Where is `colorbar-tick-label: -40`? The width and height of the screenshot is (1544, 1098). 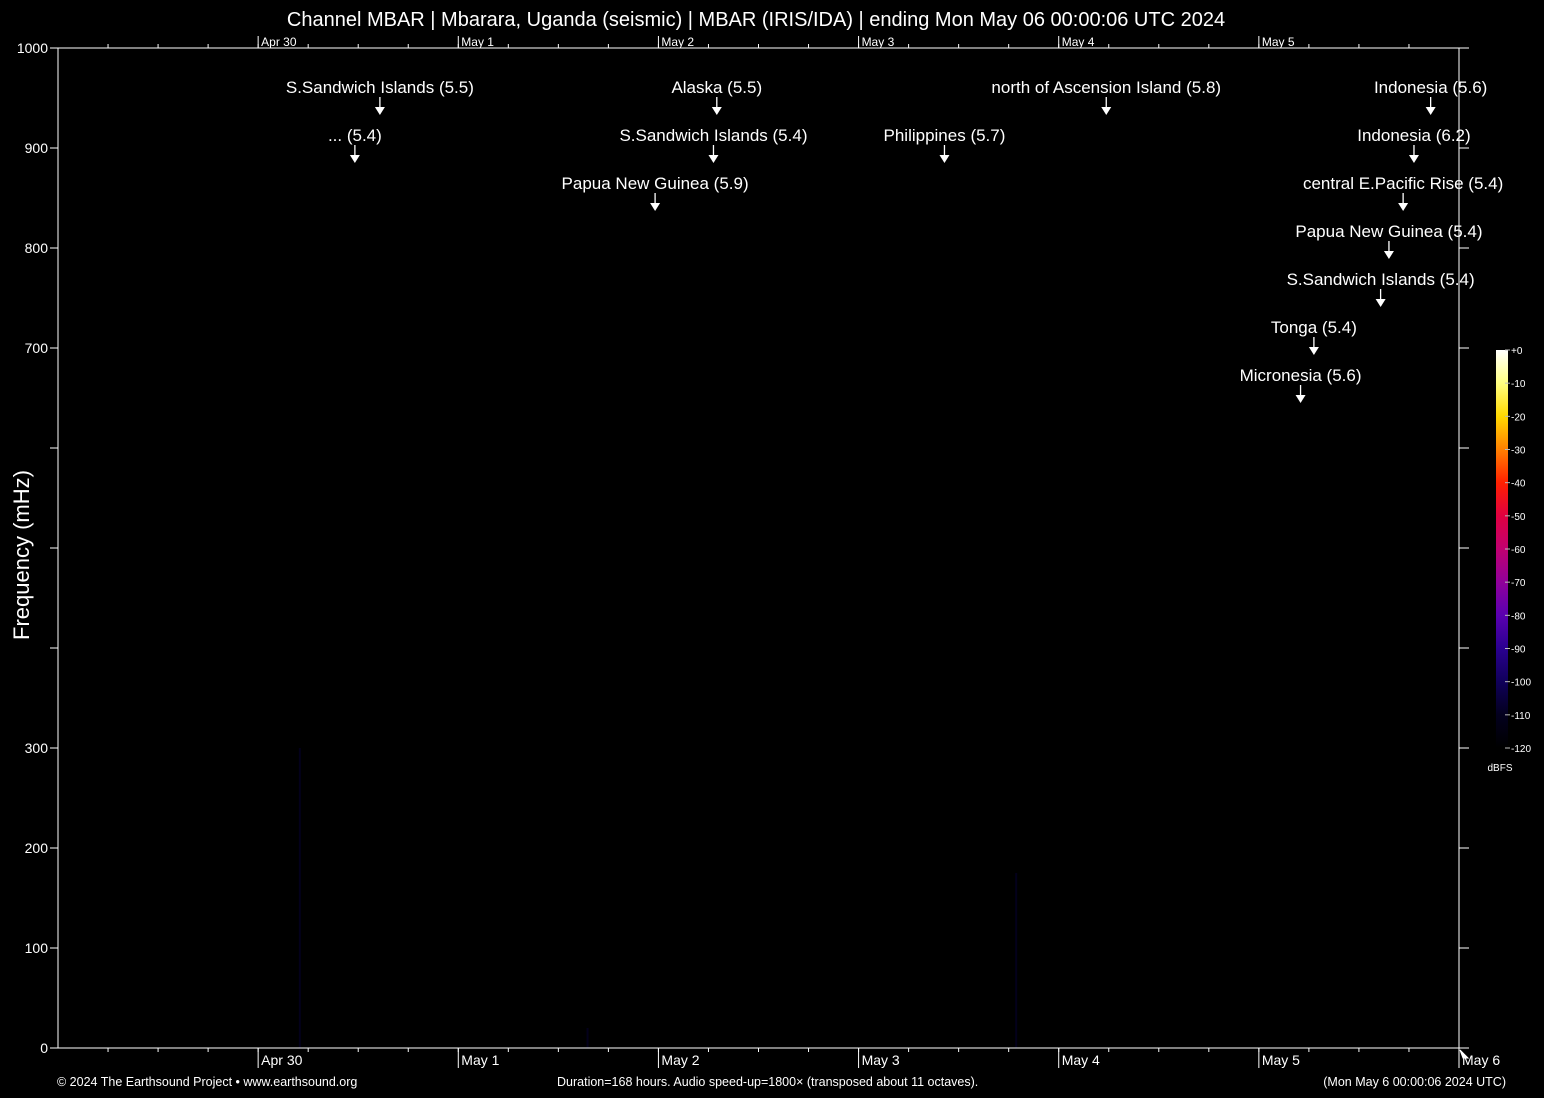
colorbar-tick-label: -40 is located at coordinates (1518, 484).